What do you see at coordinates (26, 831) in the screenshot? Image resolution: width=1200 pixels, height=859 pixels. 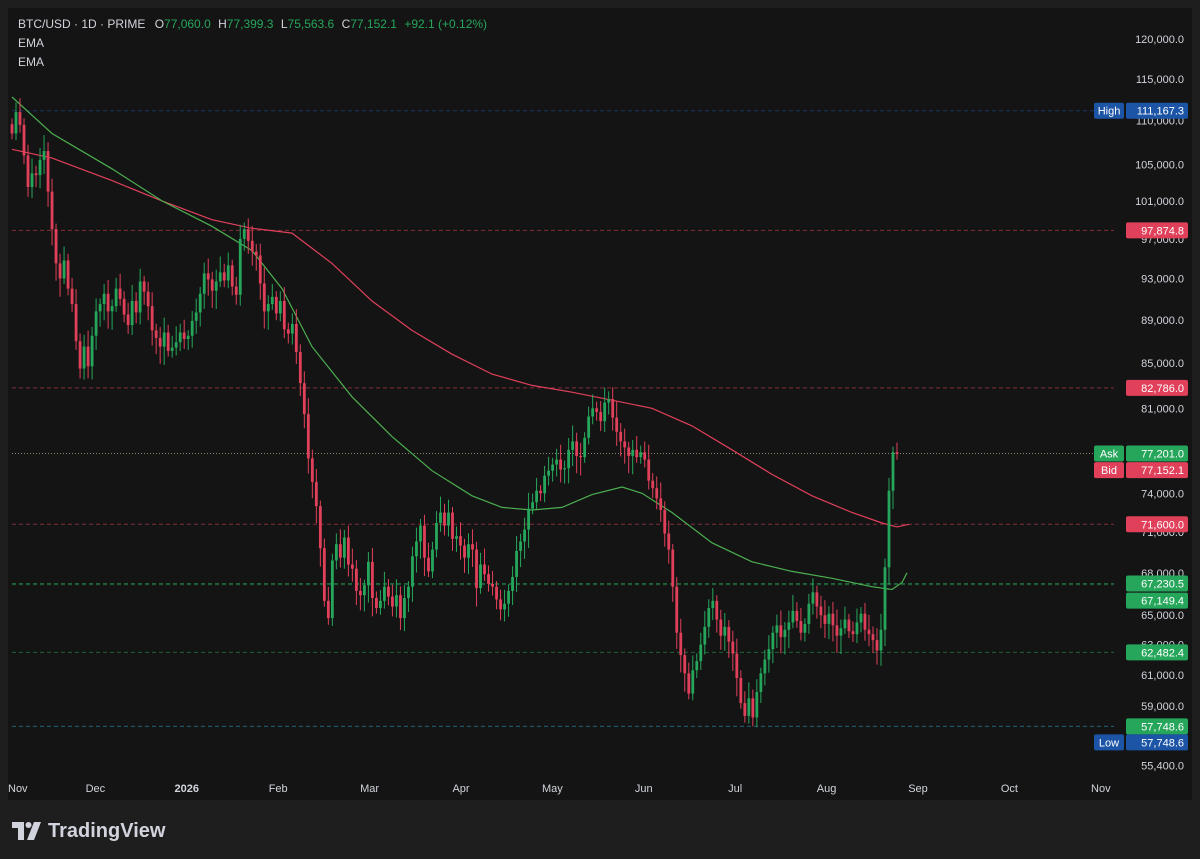 I see `tradingview-logo-icon` at bounding box center [26, 831].